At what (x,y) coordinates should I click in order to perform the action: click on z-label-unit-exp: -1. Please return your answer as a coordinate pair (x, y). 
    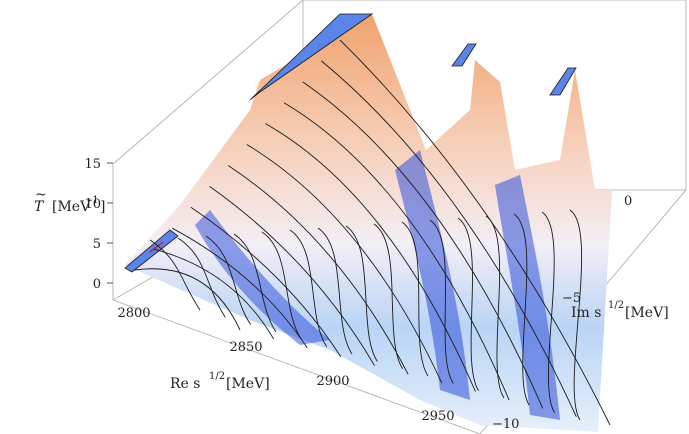
    Looking at the image, I should click on (94, 200).